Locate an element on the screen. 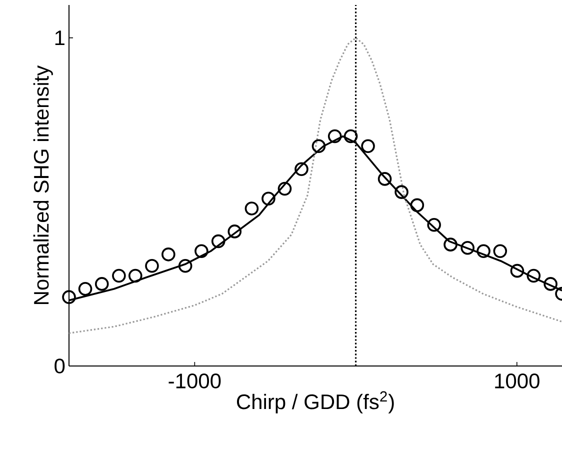 The image size is (562, 455). y-axis-title: Normalized SHG intensity is located at coordinates (43, 184).